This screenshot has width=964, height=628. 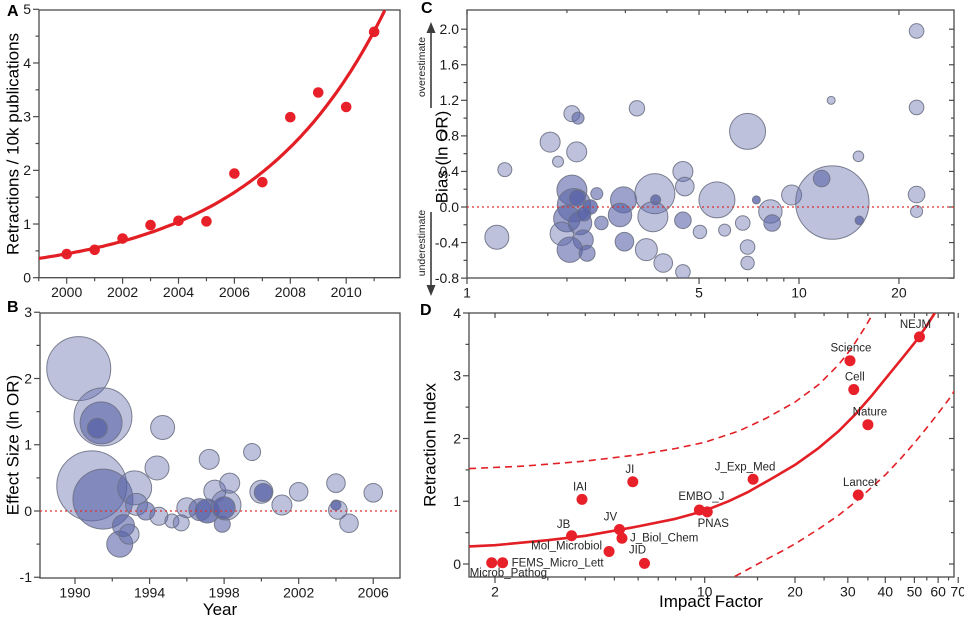 I want to click on journal-label: Microb_Pathog, so click(x=508, y=574).